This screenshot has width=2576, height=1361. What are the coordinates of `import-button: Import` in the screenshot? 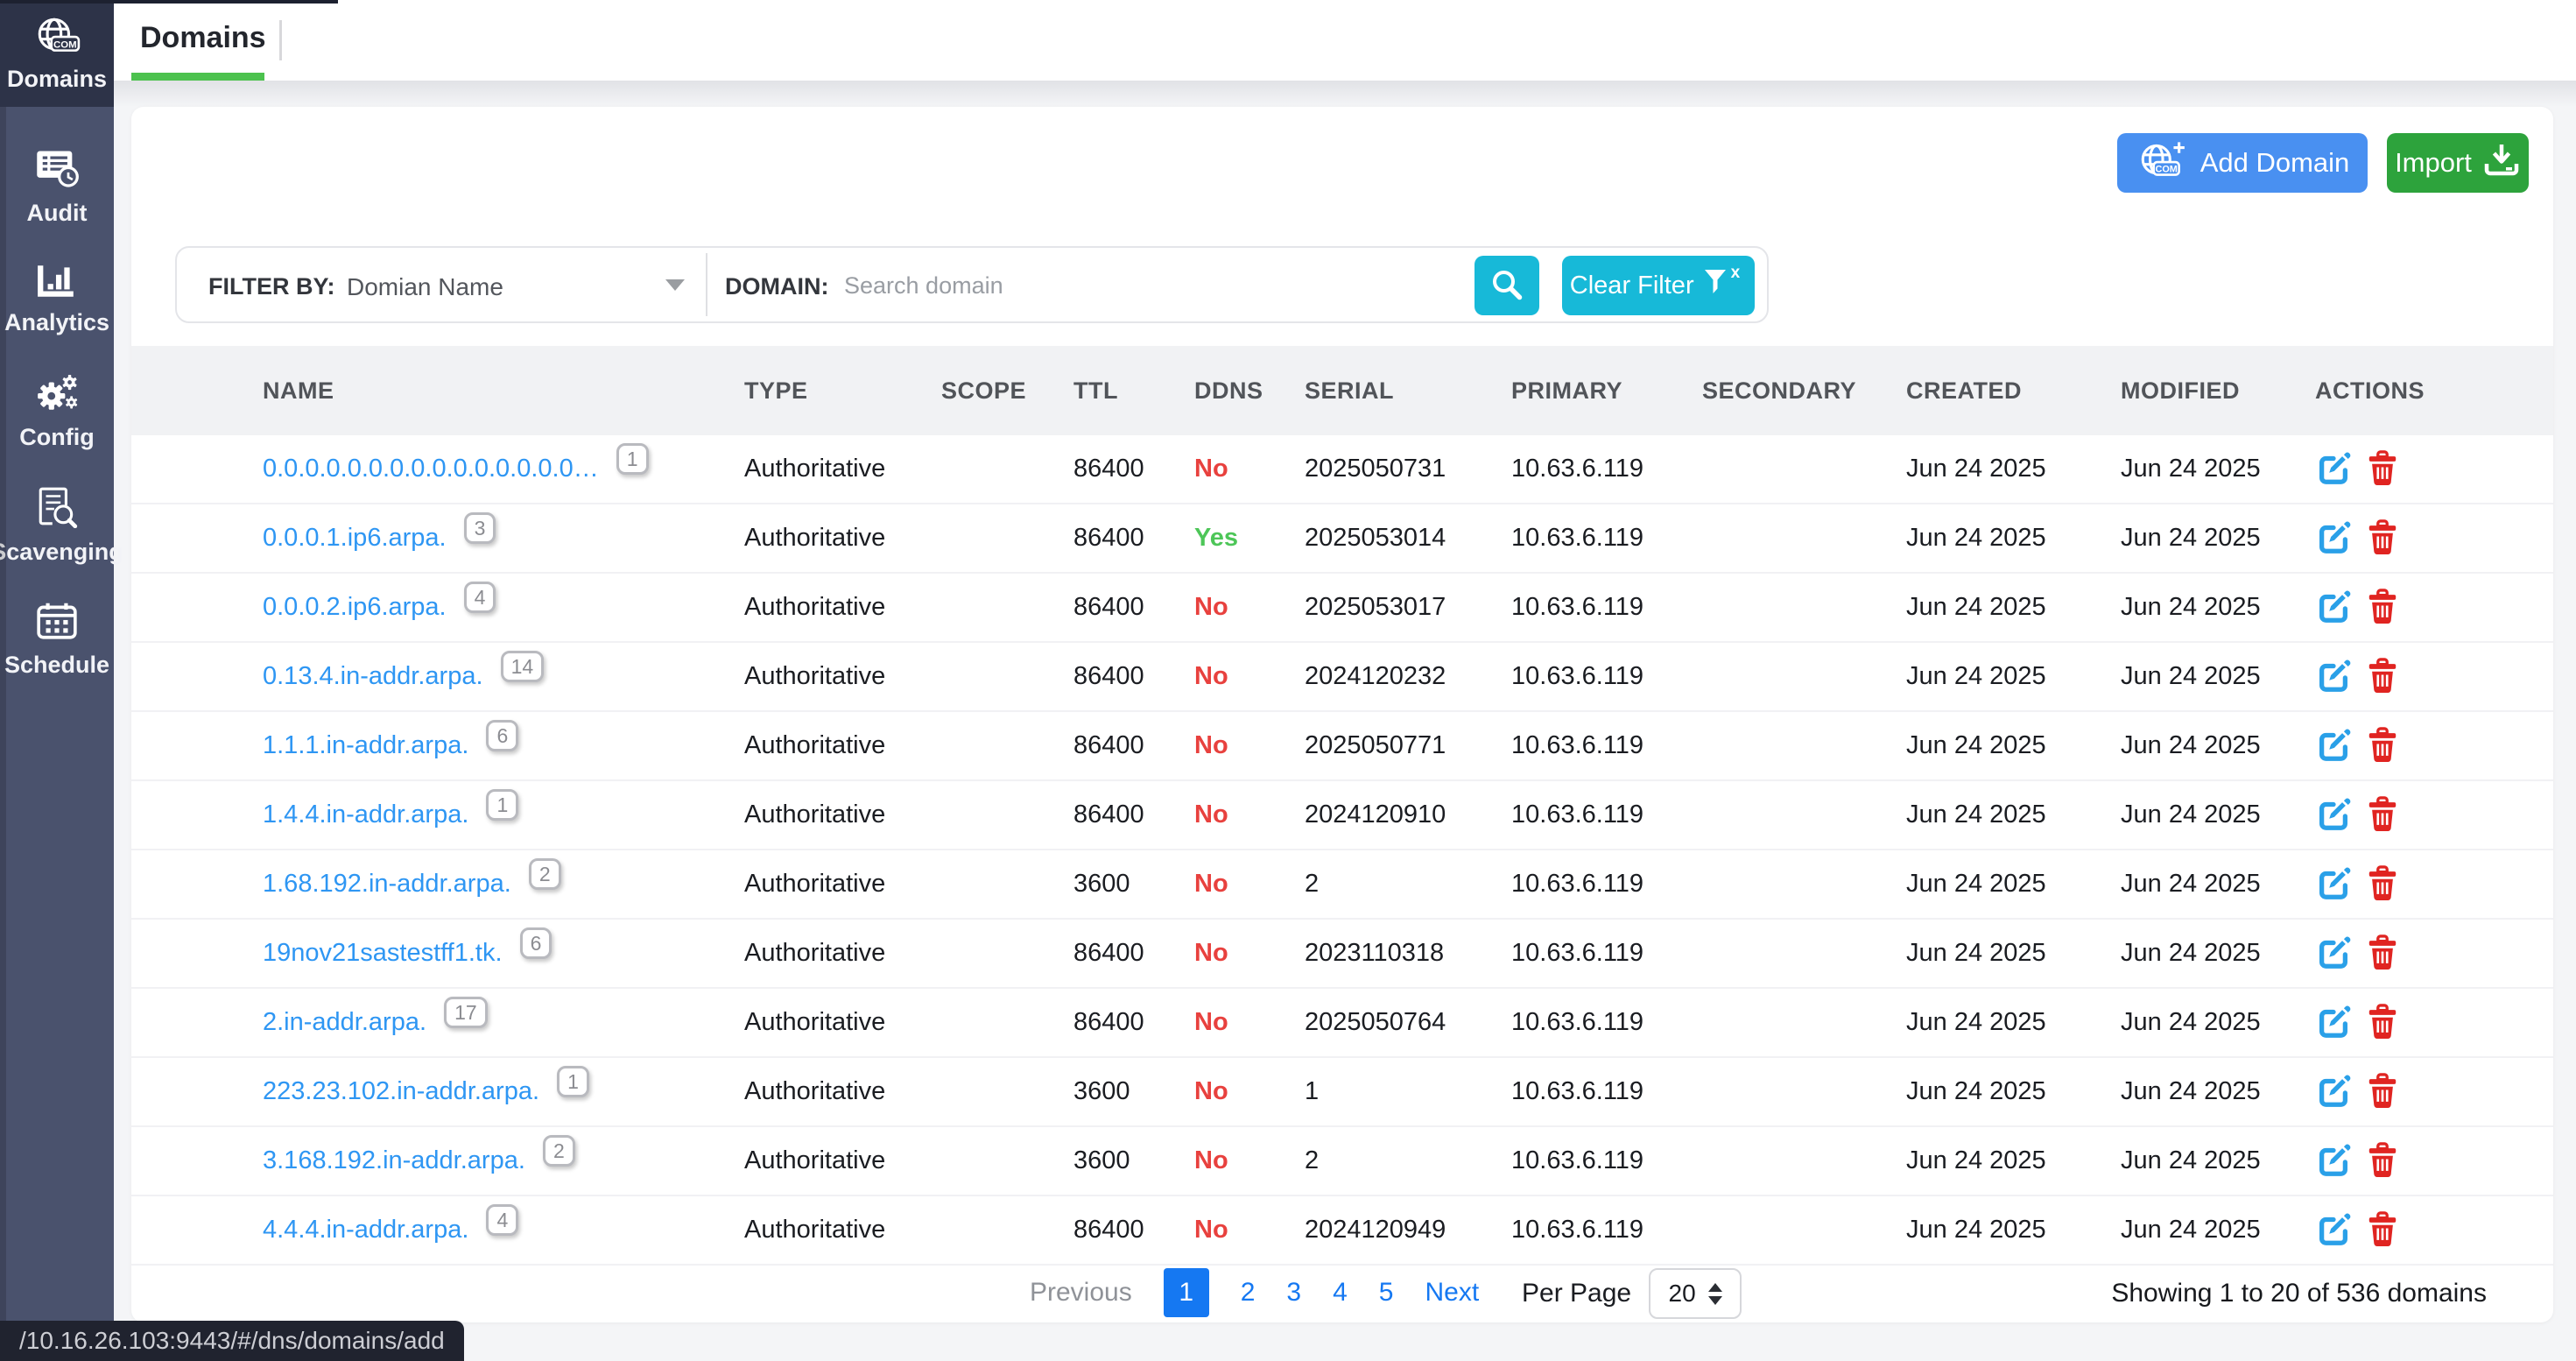 It's located at (2458, 163).